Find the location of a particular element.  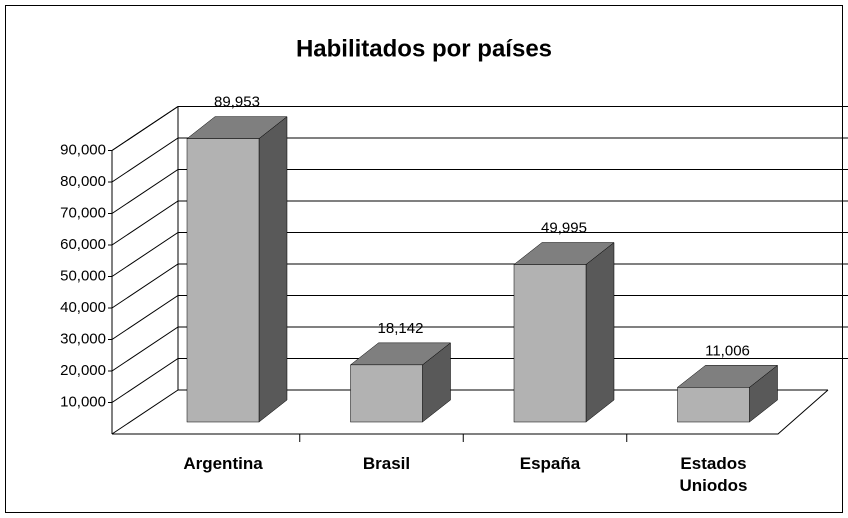

y-tick-label: 70,000 is located at coordinates (83, 212).